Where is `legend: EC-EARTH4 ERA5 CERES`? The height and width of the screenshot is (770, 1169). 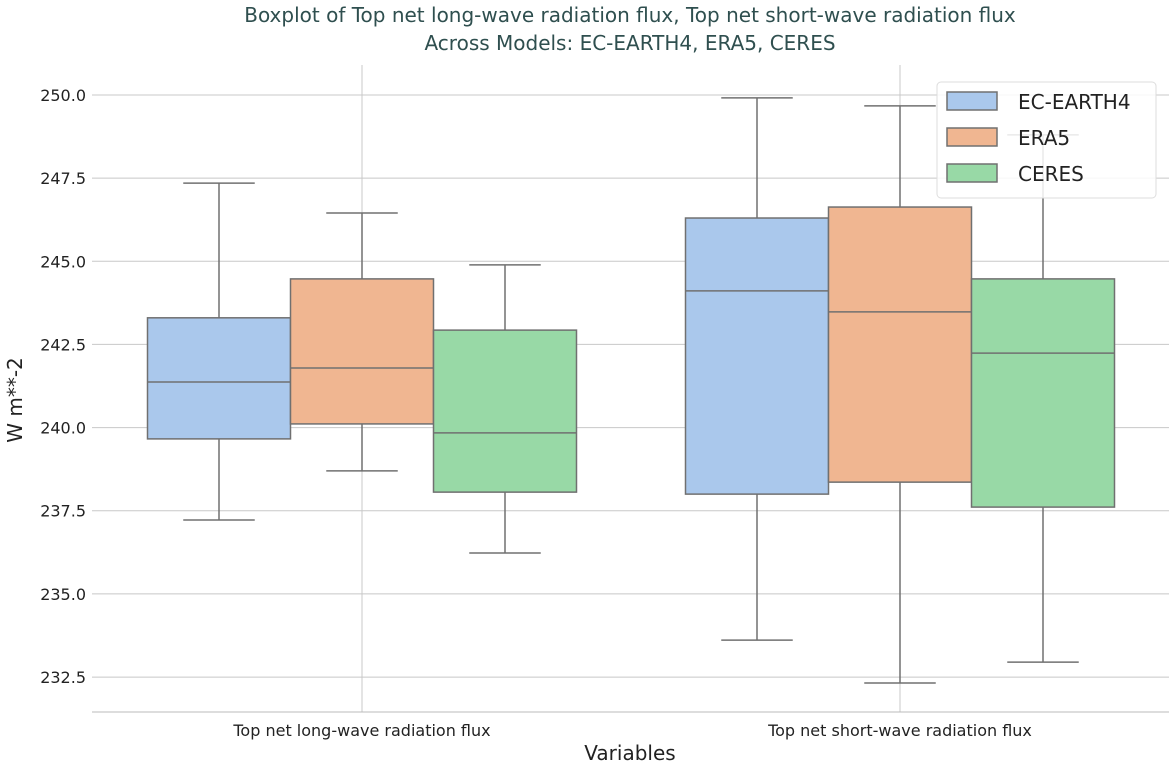 legend: EC-EARTH4 ERA5 CERES is located at coordinates (1046, 140).